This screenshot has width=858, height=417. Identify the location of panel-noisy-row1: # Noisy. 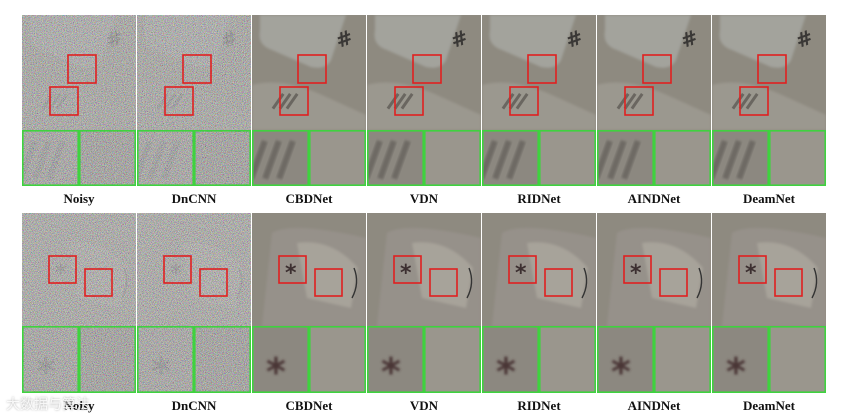
(79, 110).